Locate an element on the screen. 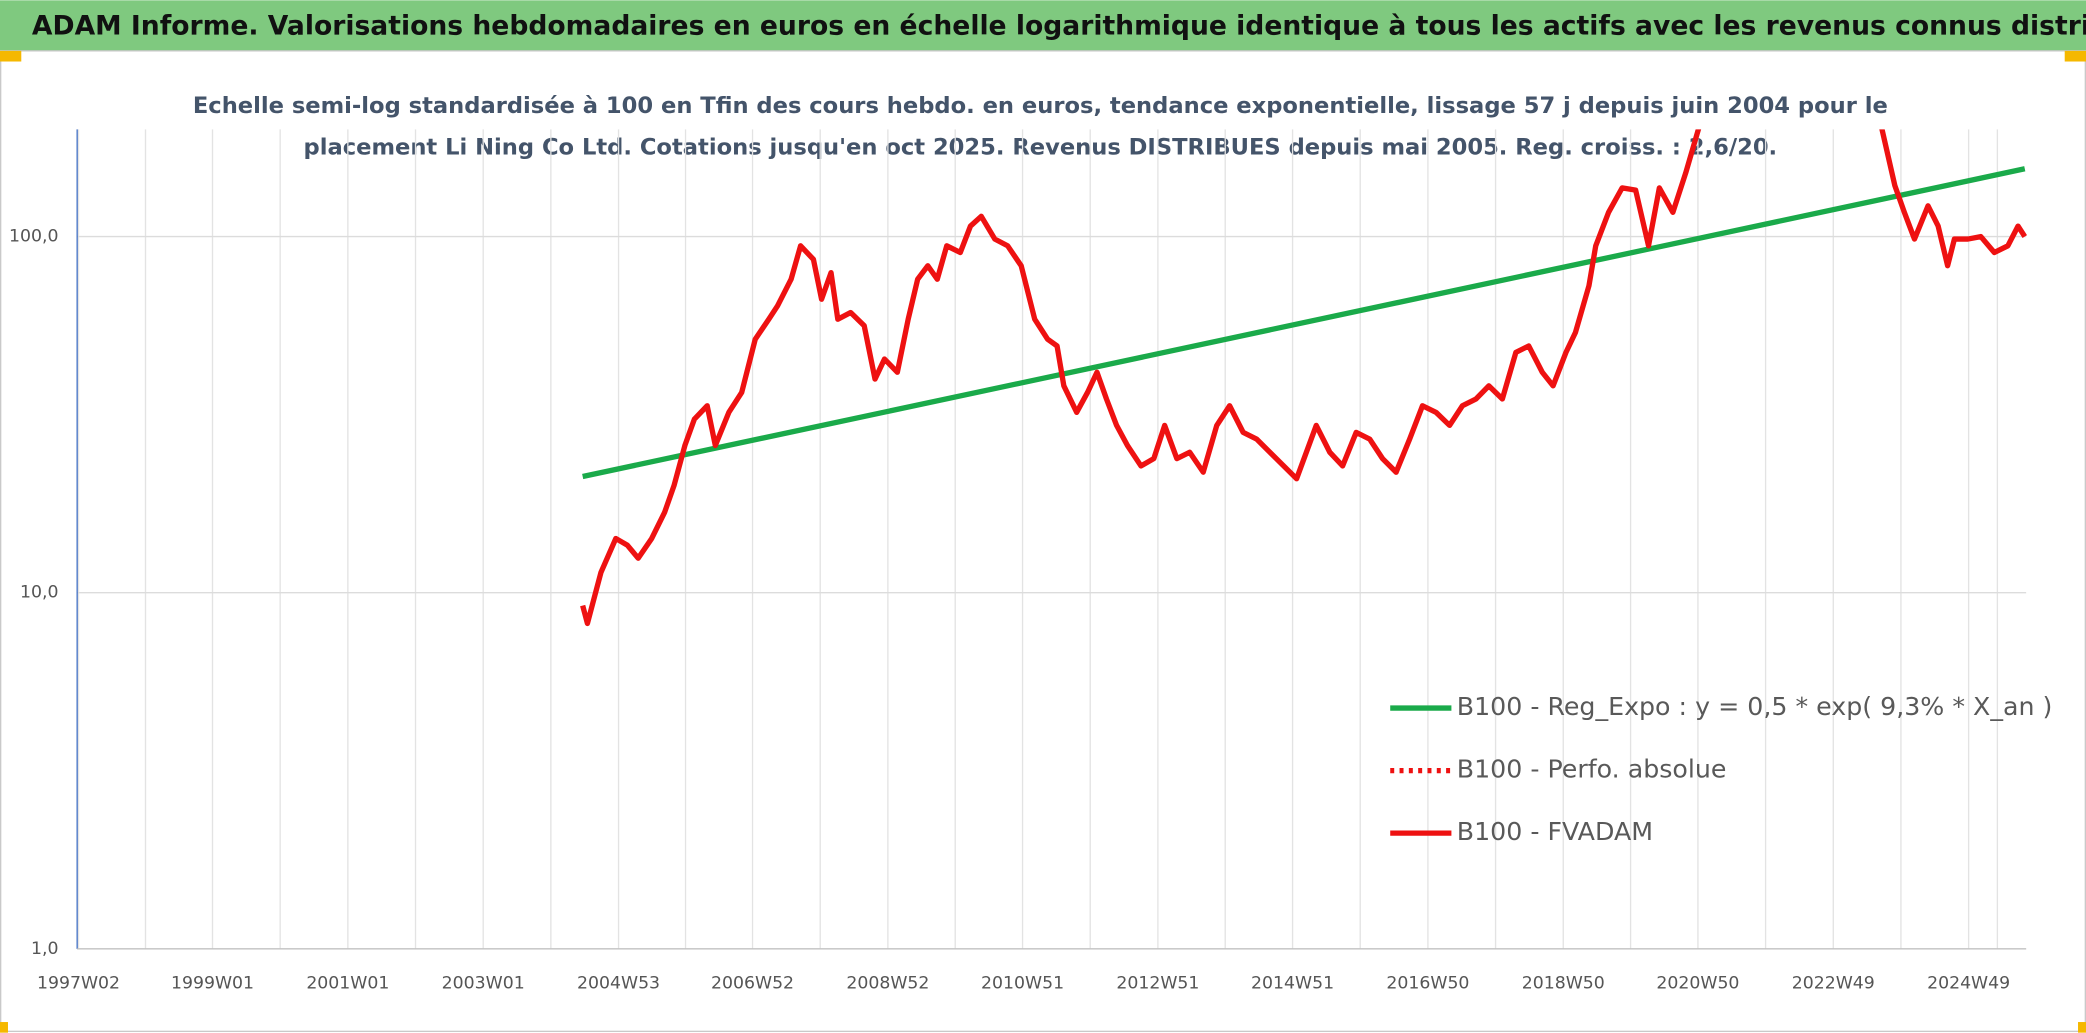 Image resolution: width=2086 pixels, height=1033 pixels. y-tick-label: 1,0 is located at coordinates (44, 949).